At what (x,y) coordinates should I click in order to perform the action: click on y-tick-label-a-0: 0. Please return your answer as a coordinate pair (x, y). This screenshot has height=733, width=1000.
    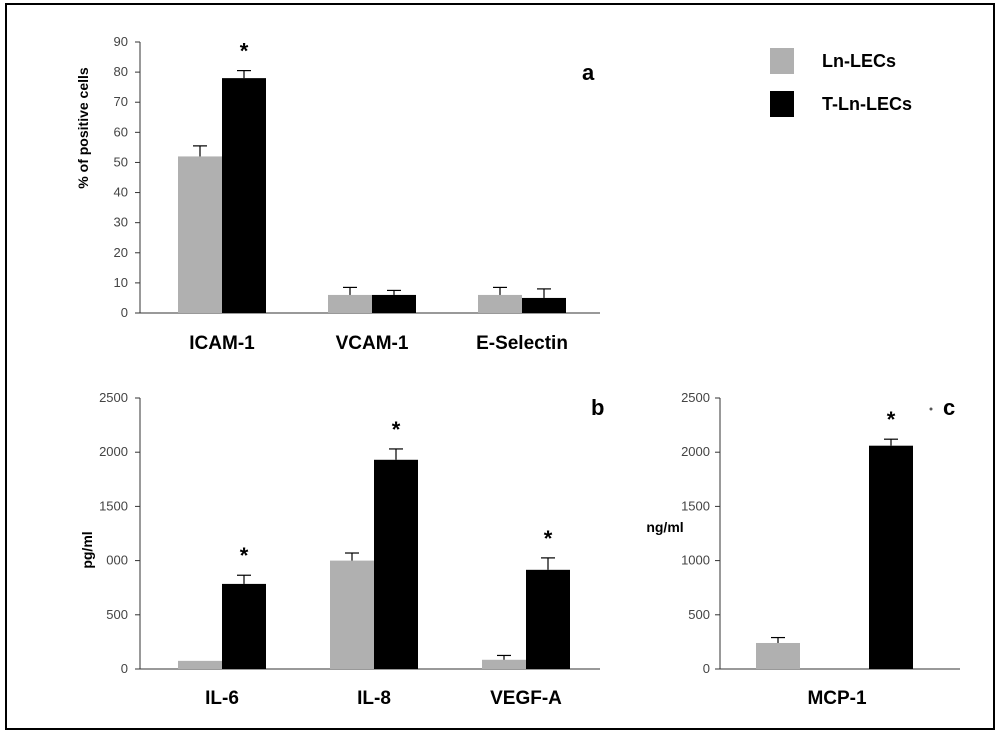
    Looking at the image, I should click on (124, 312).